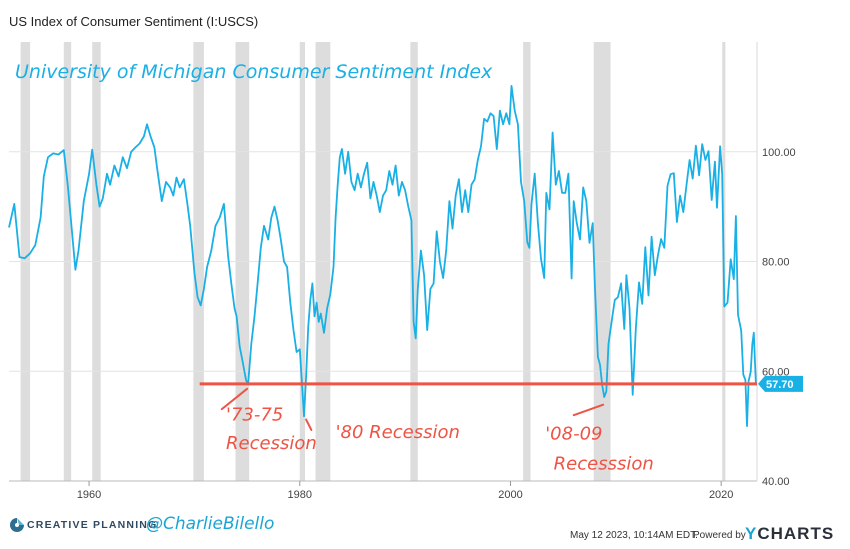 This screenshot has width=850, height=549. What do you see at coordinates (776, 263) in the screenshot?
I see `y-tick-label-2: 80.00` at bounding box center [776, 263].